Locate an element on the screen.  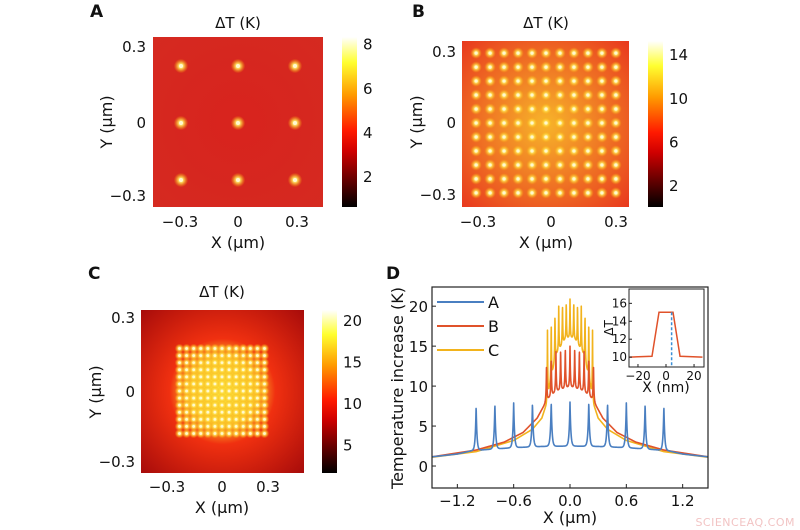
x-ticks: −1.2 −0.6 0.0 0.6 1.2 is located at coordinates (567, 497).